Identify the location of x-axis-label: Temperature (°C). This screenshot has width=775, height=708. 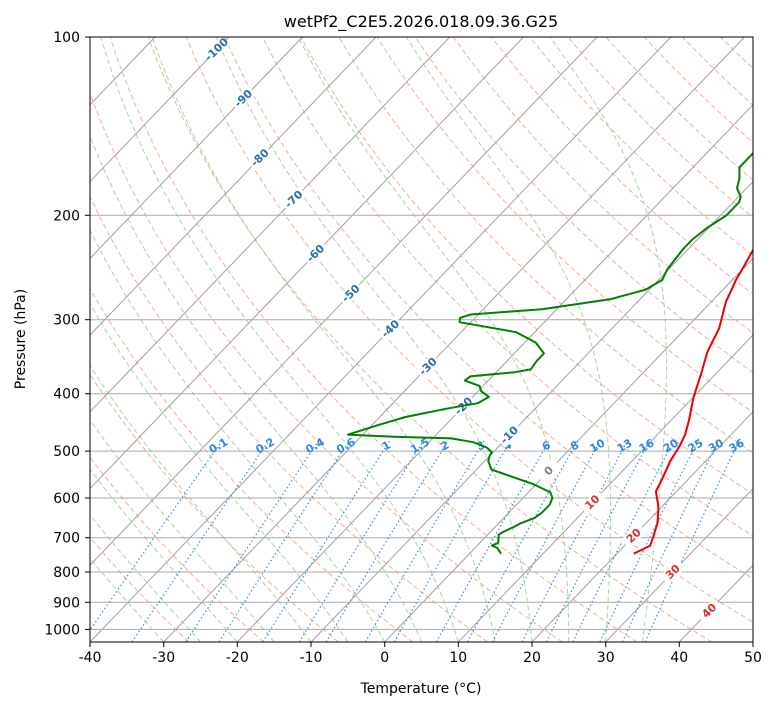
(421, 689).